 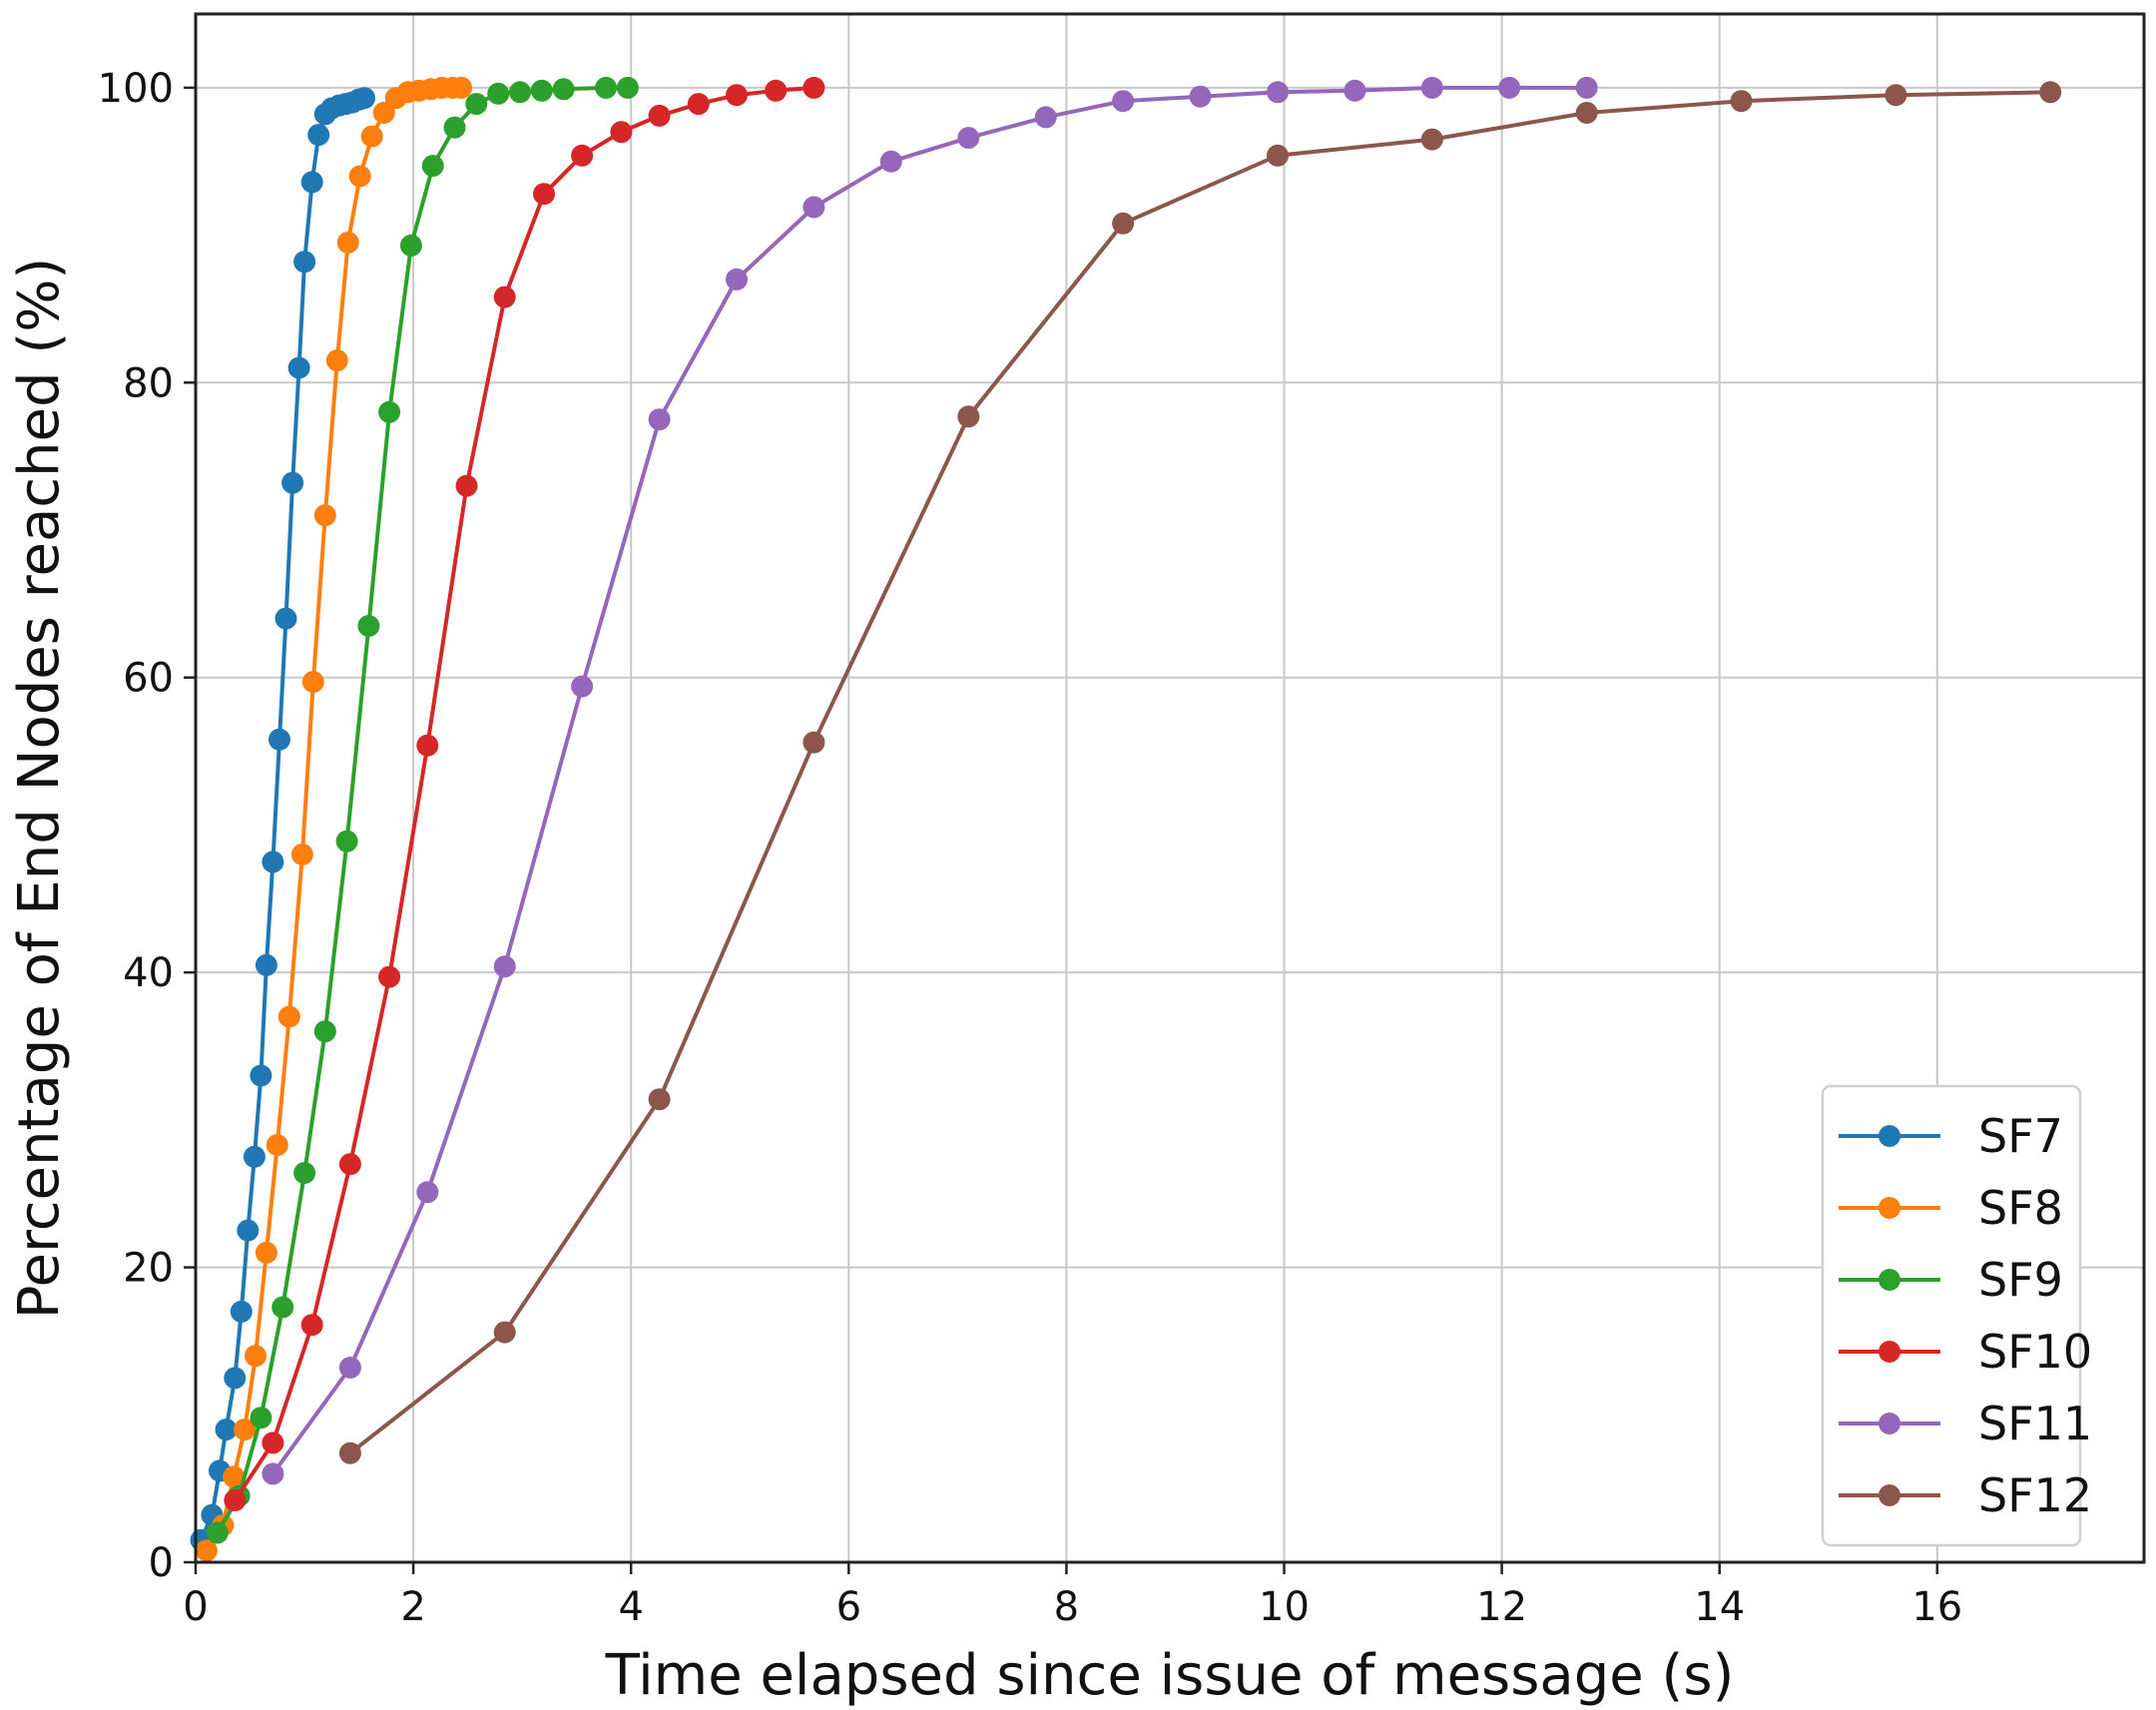 What do you see at coordinates (1965, 1423) in the screenshot?
I see `legend-item-sf11: SF11` at bounding box center [1965, 1423].